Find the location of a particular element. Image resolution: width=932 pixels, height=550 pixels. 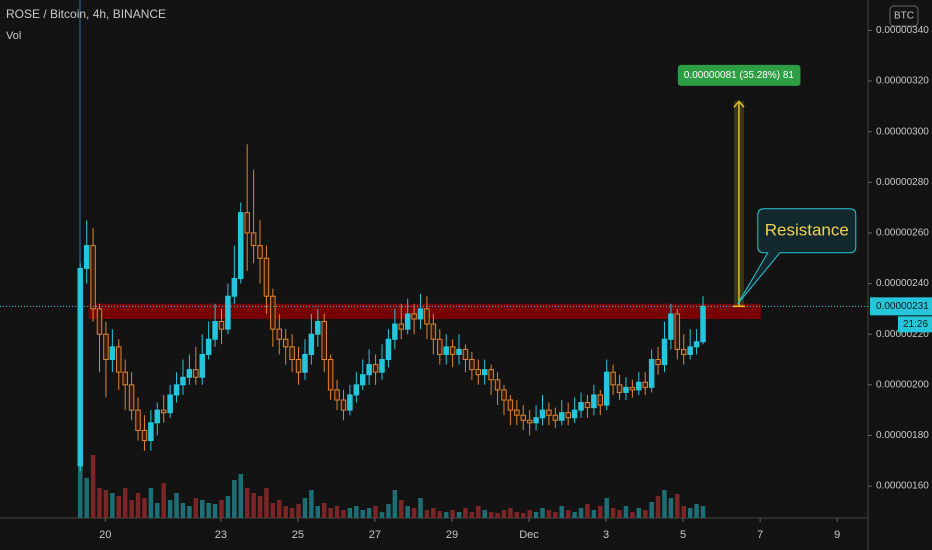

x-tick-label: 3 is located at coordinates (606, 535).